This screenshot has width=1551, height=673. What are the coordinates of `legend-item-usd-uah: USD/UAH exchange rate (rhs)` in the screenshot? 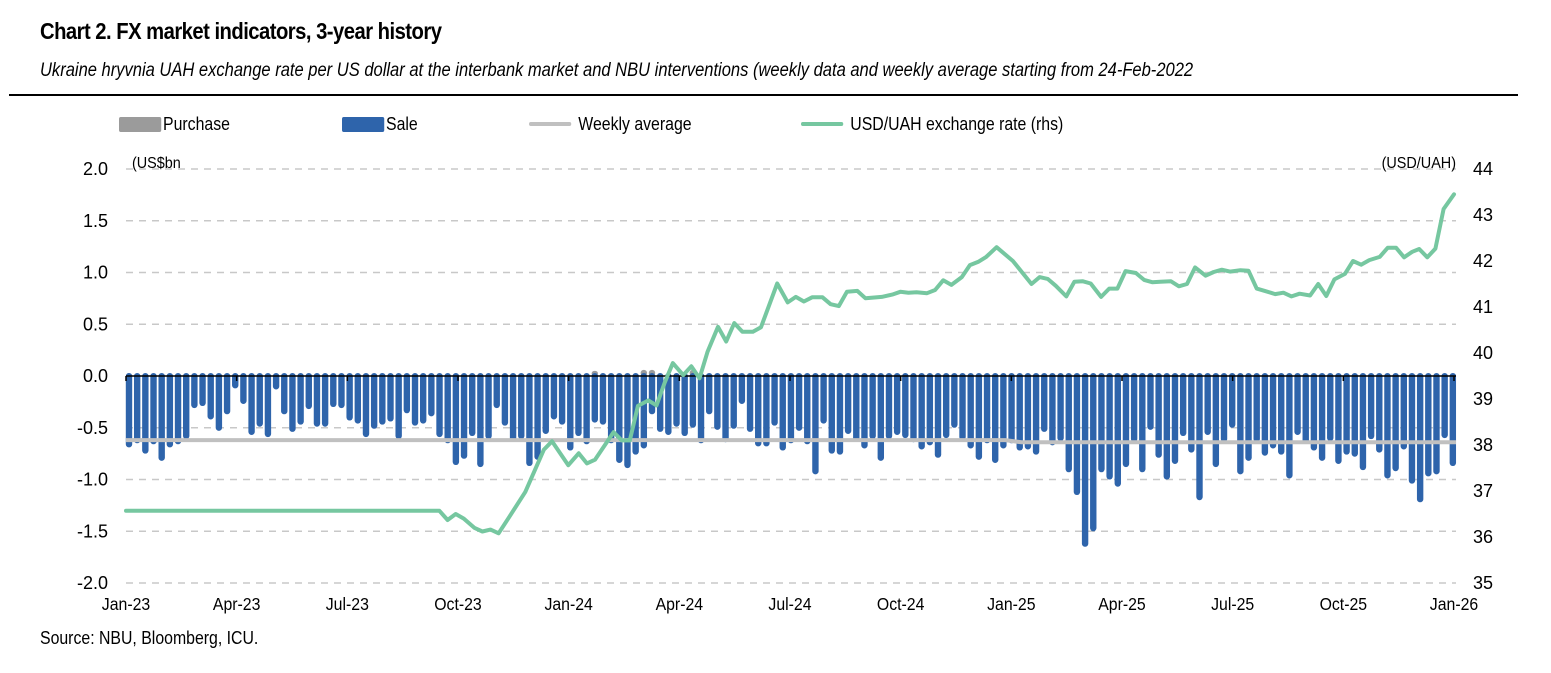 It's located at (932, 124).